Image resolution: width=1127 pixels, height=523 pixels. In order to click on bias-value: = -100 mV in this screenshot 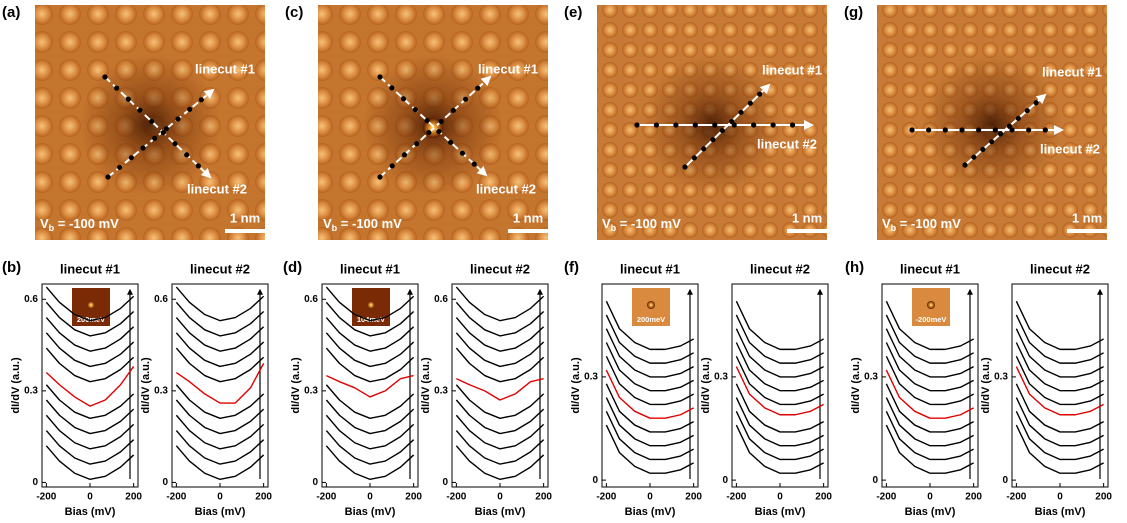, I will do `click(928, 223)`.